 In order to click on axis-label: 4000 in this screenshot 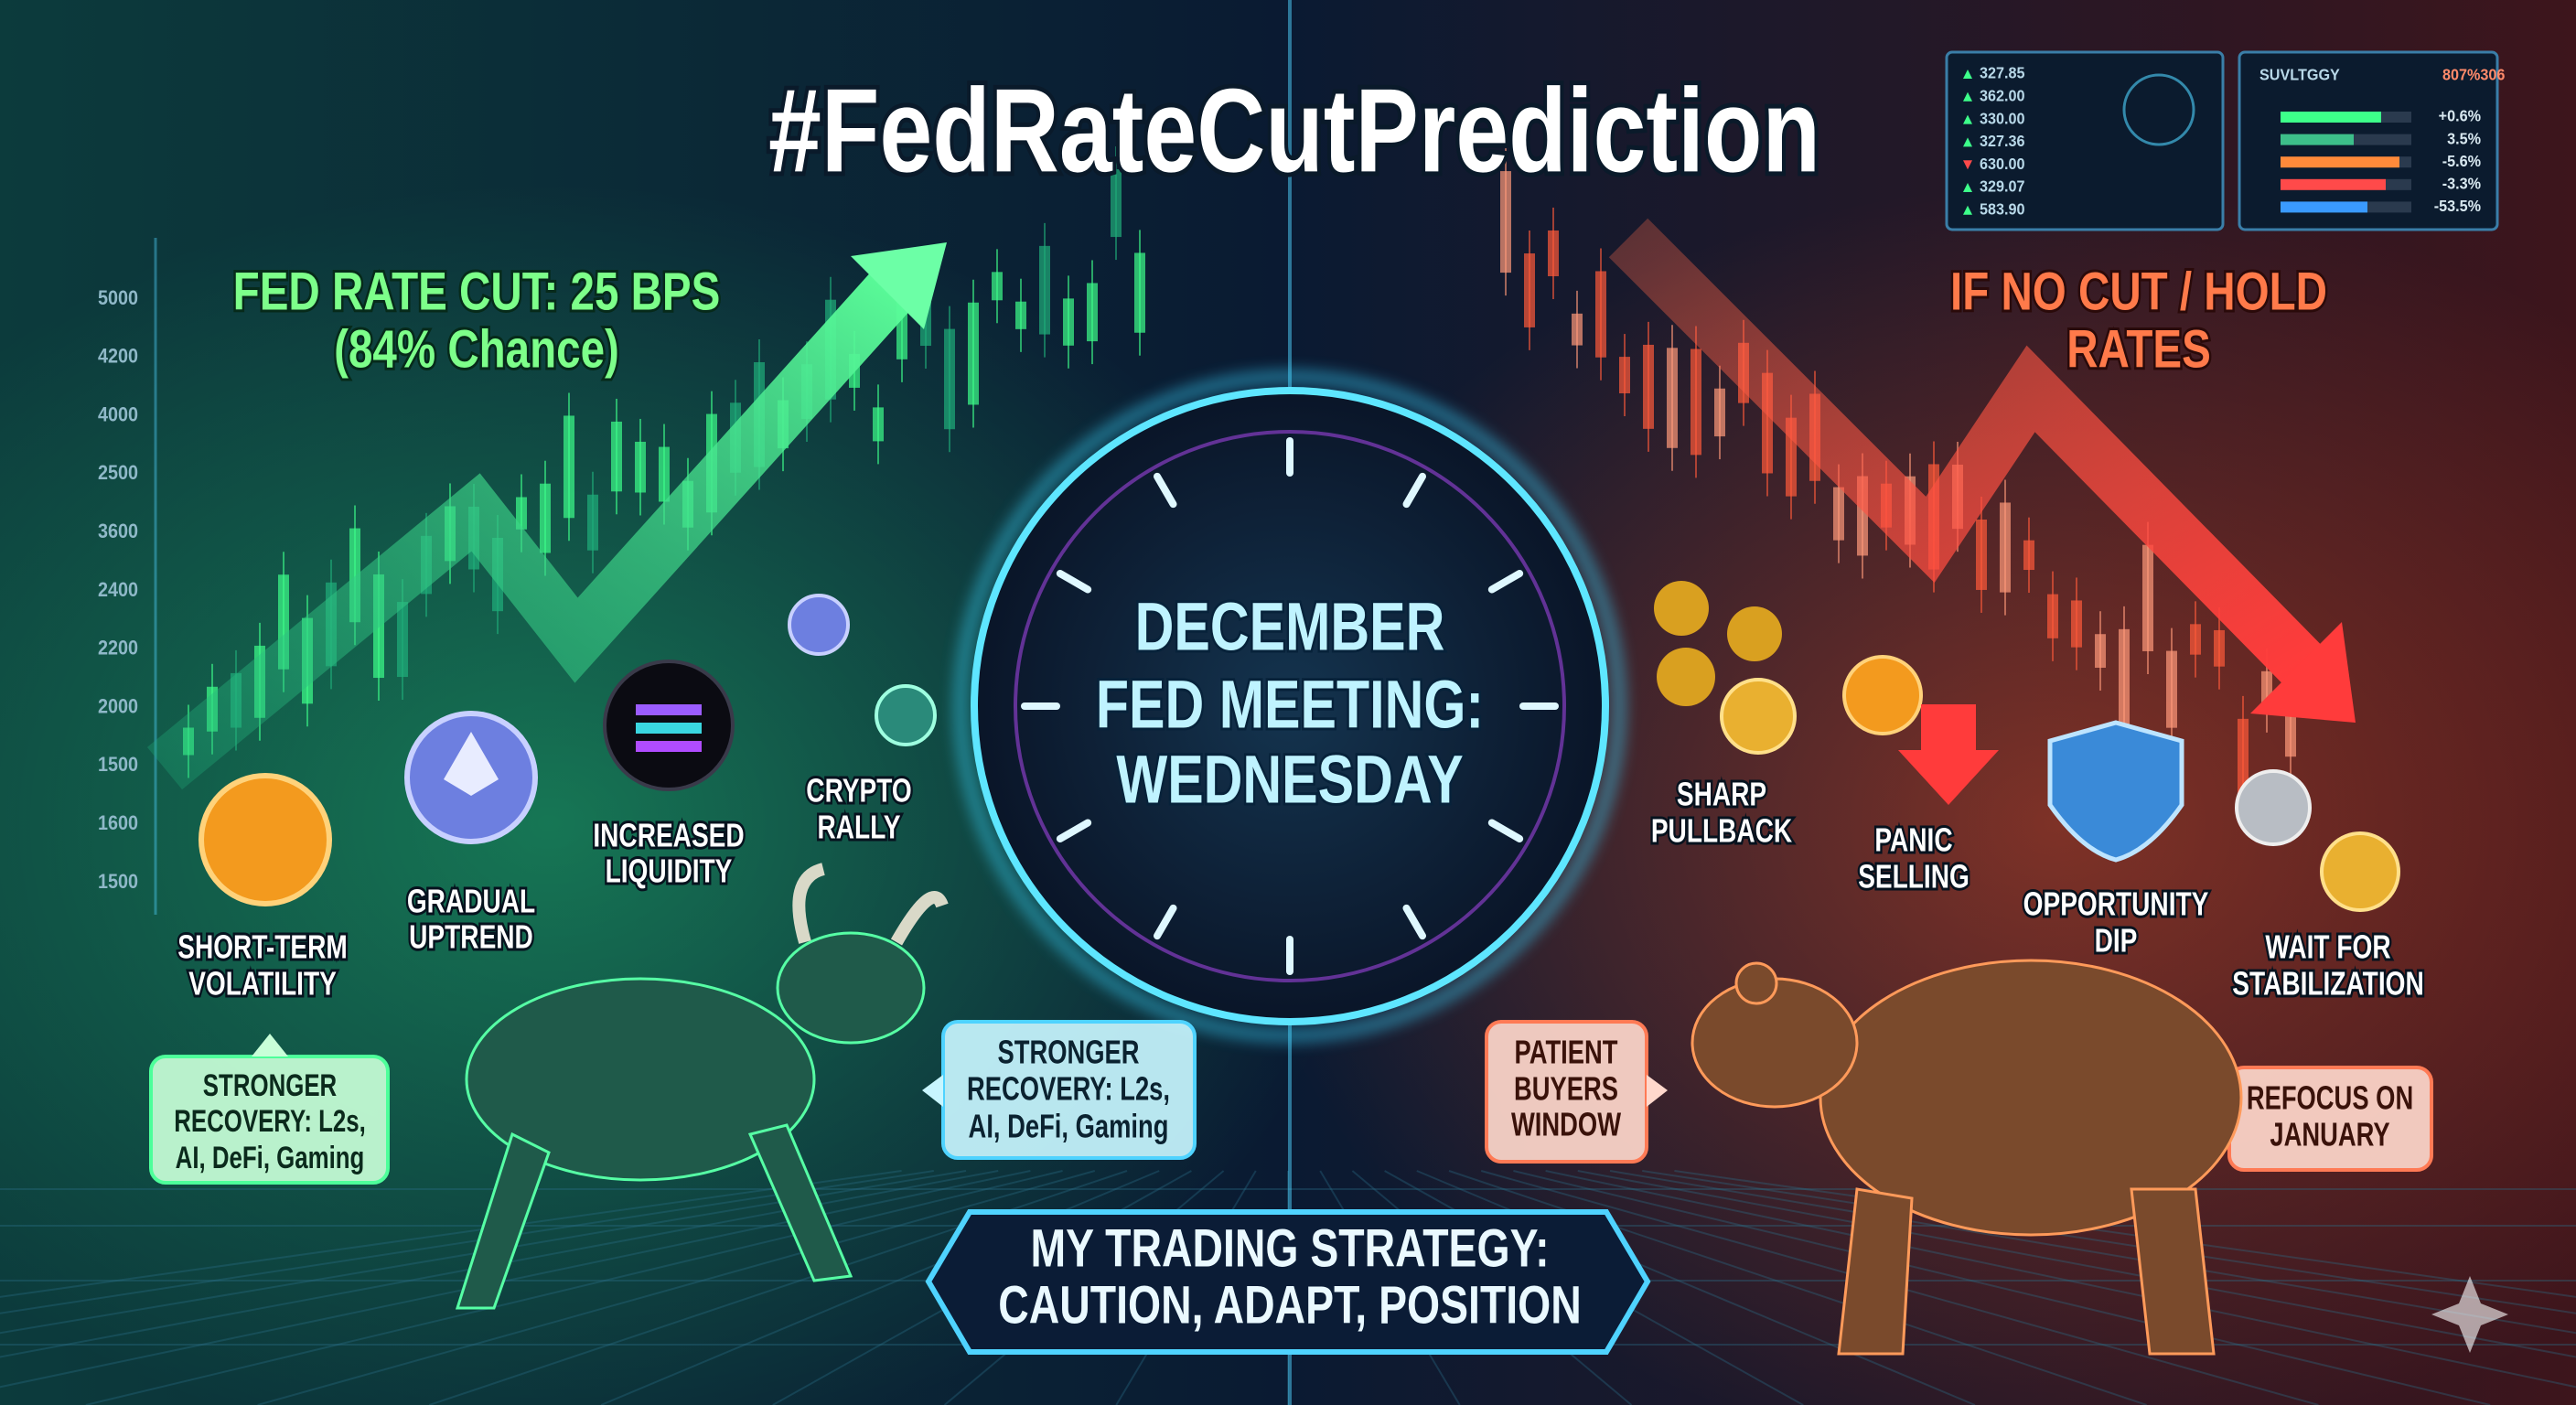, I will do `click(118, 414)`.